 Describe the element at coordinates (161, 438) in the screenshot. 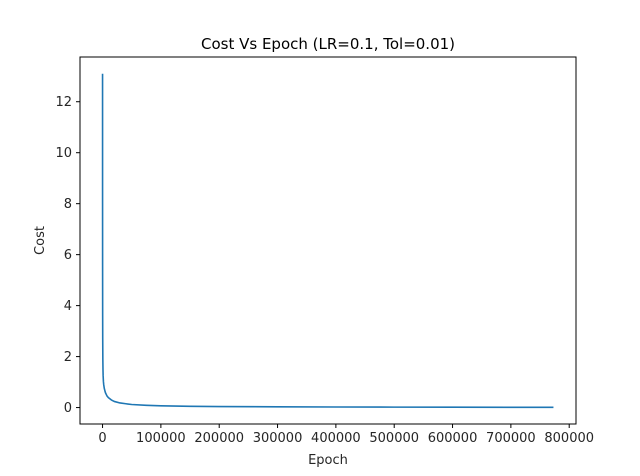

I see `x-tick-label: 100000` at that location.